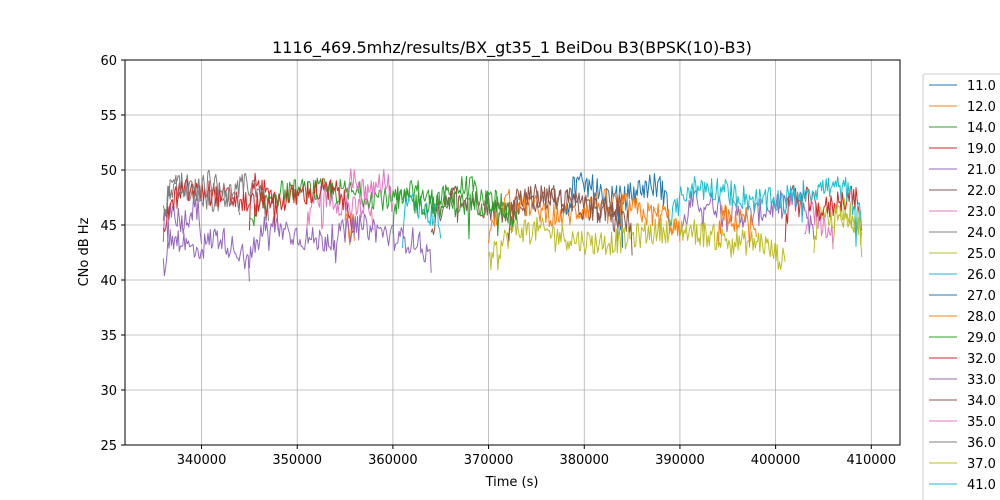  I want to click on y-tick-label: 40, so click(108, 281).